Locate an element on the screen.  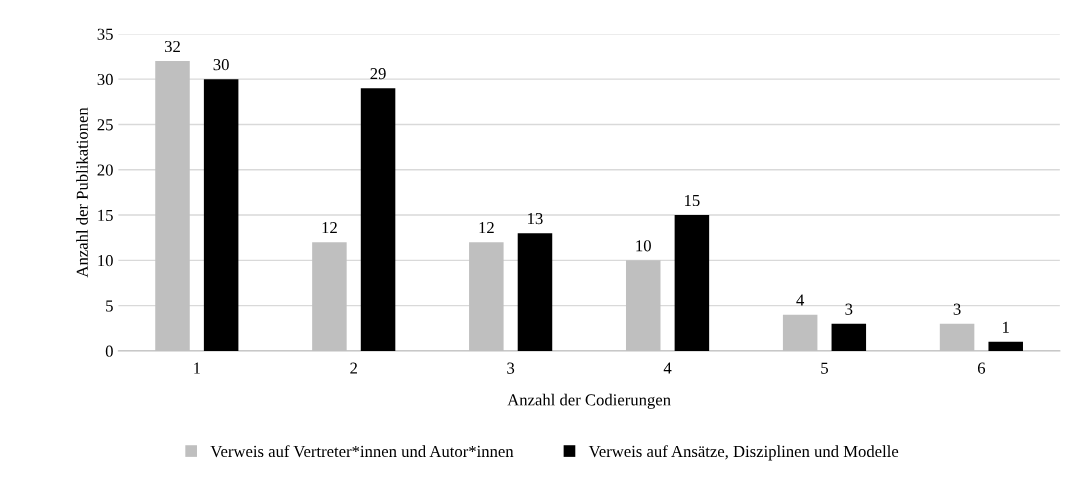
legend-label: Verweis auf Ansätze, Disziplinen und Modelle is located at coordinates (743, 453).